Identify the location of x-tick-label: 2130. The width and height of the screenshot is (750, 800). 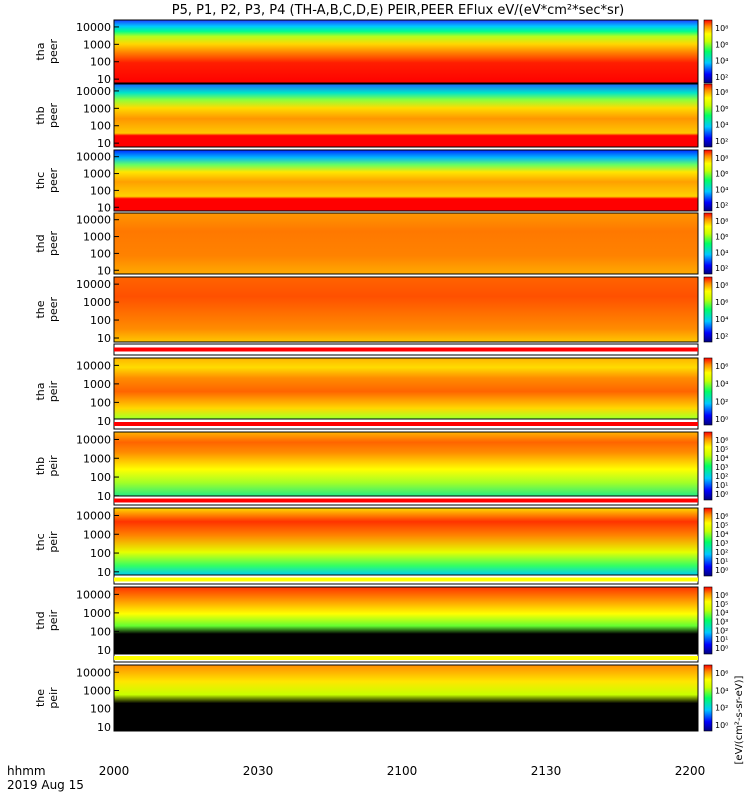
(546, 771).